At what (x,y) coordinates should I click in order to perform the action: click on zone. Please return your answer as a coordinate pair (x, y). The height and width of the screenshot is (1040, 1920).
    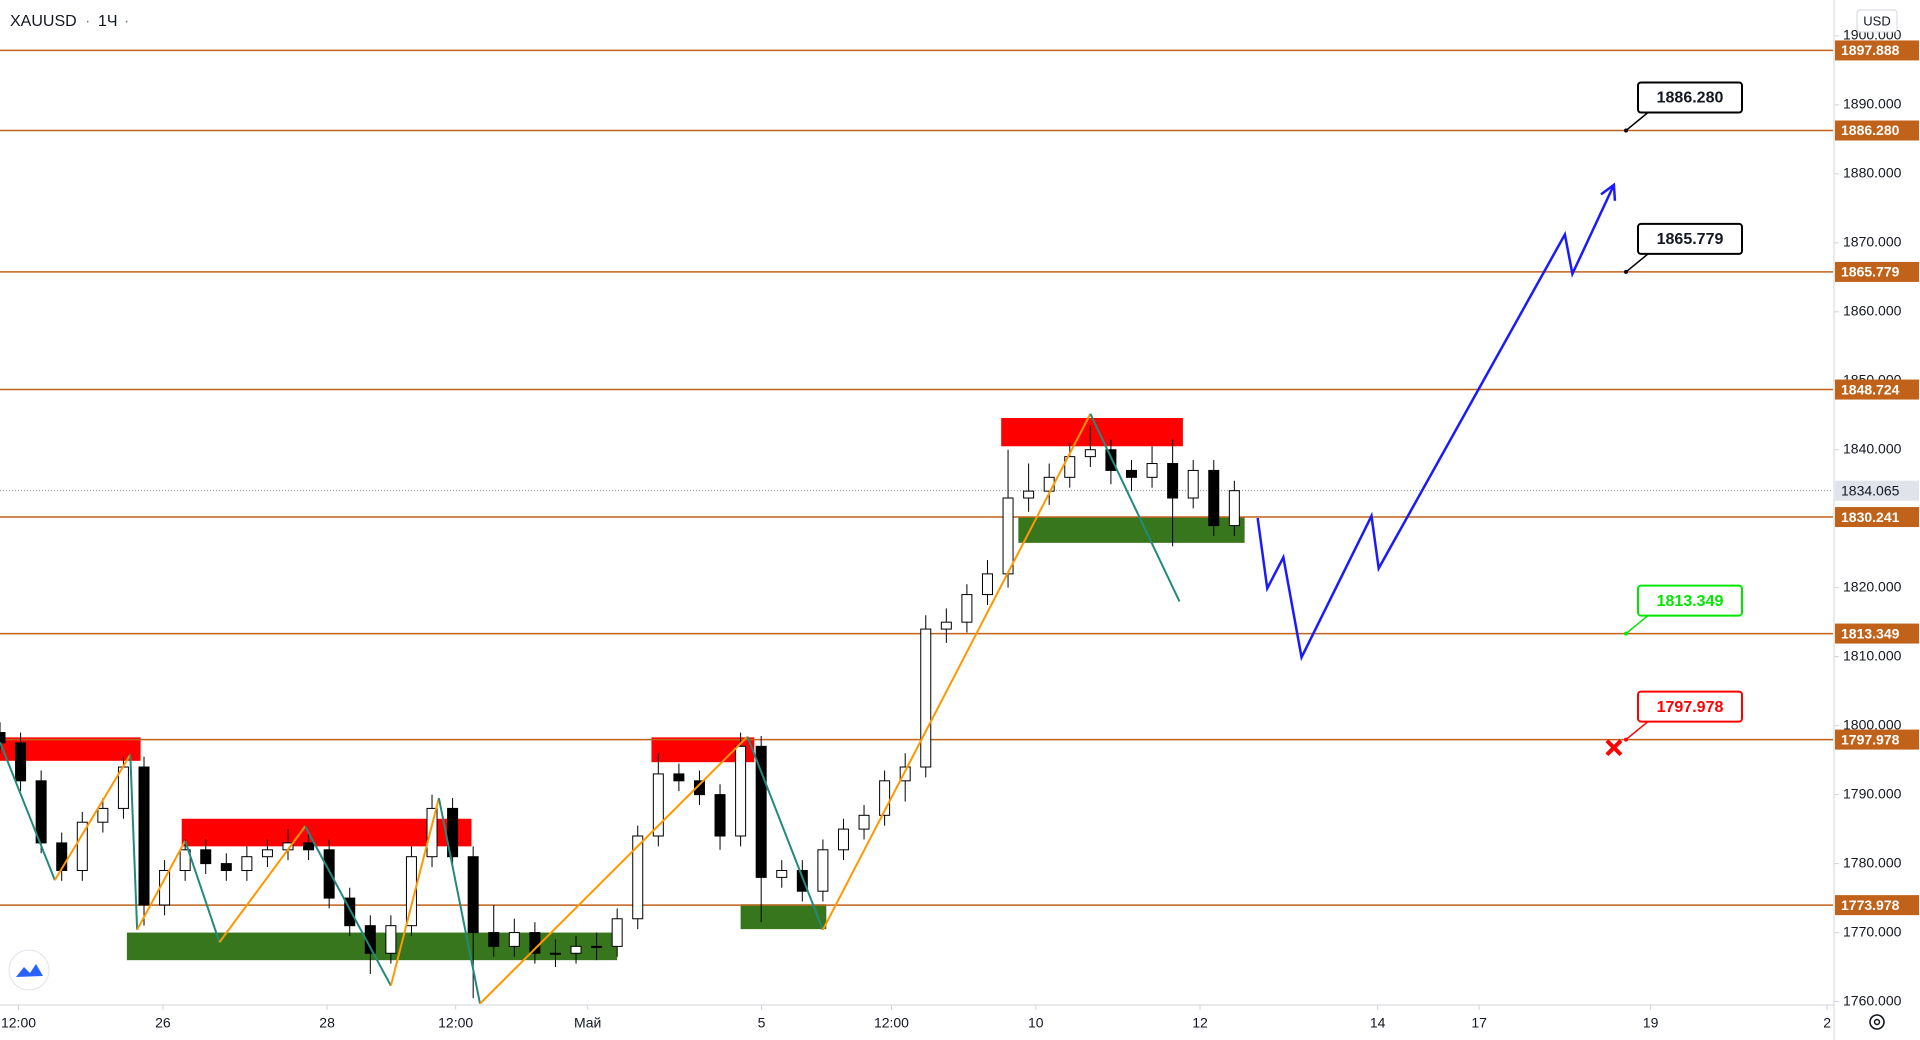
    Looking at the image, I should click on (783, 917).